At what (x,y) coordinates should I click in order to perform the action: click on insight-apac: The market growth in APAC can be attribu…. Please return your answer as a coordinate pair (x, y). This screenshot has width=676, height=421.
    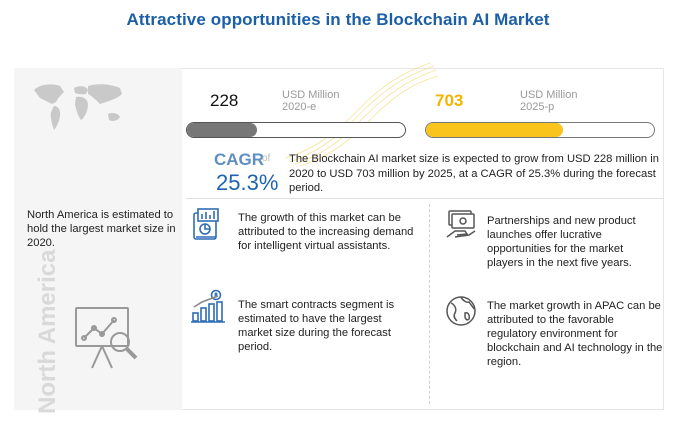
    Looking at the image, I should click on (575, 334).